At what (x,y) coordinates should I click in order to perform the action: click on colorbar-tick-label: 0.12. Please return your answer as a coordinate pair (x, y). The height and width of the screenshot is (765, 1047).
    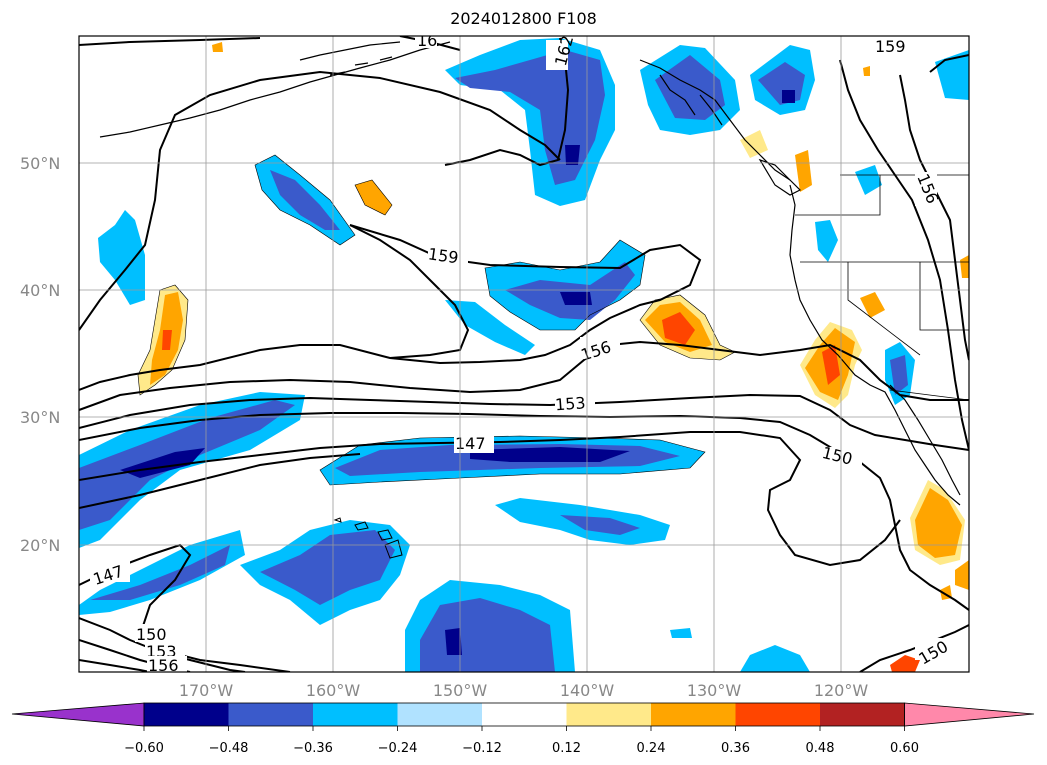
    Looking at the image, I should click on (566, 748).